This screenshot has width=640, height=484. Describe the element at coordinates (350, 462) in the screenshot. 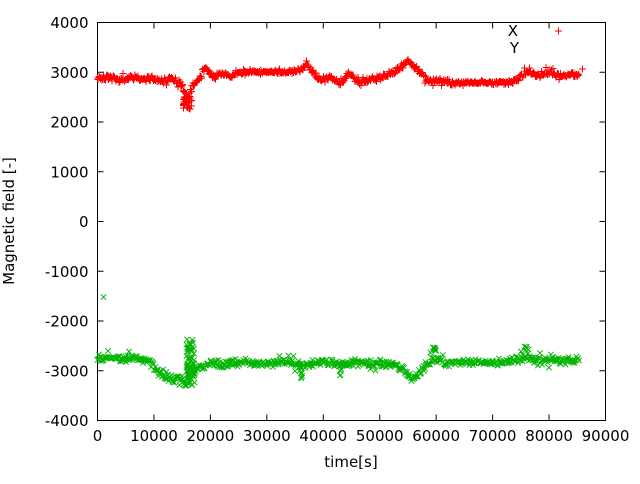

I see `x-axis-label: time[s]` at that location.